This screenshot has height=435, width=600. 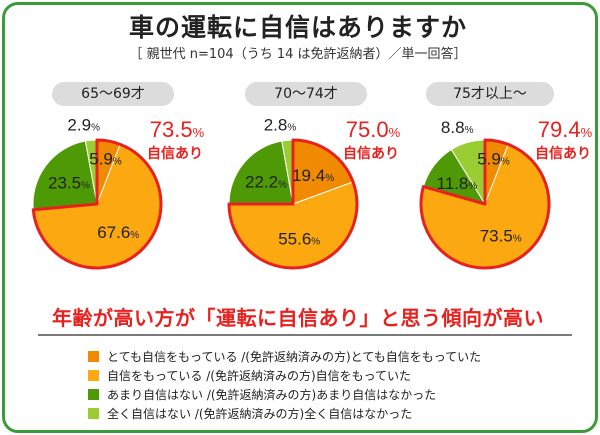 I want to click on headline-underline, so click(x=305, y=335).